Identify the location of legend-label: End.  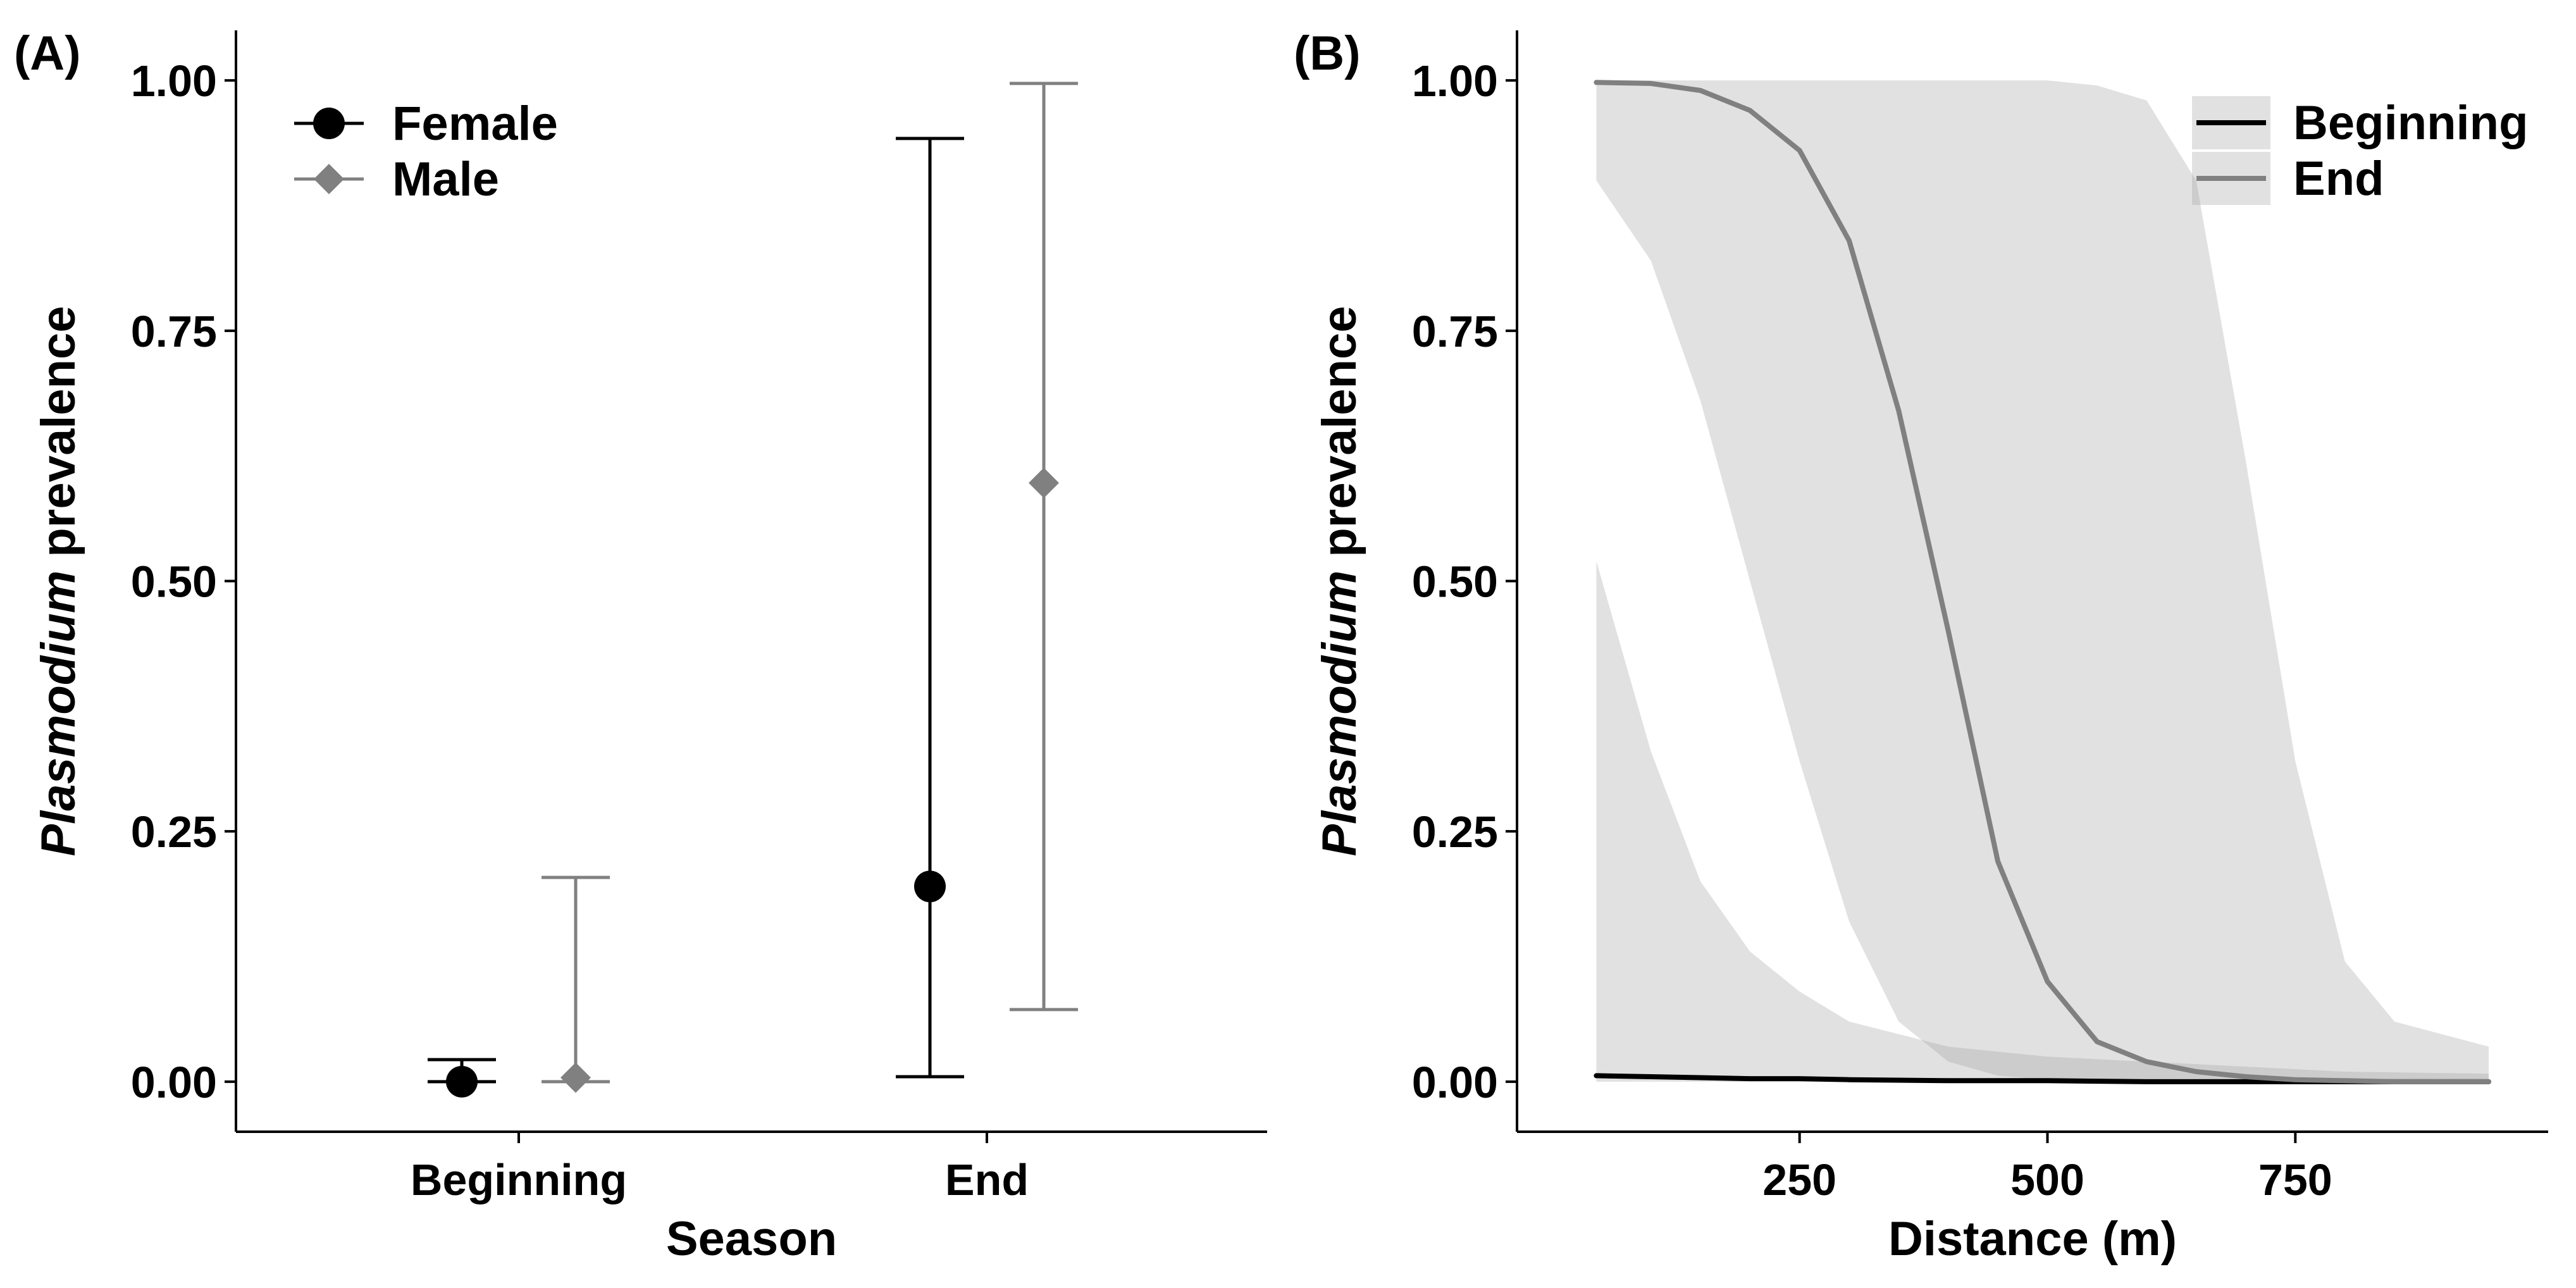
(2339, 179).